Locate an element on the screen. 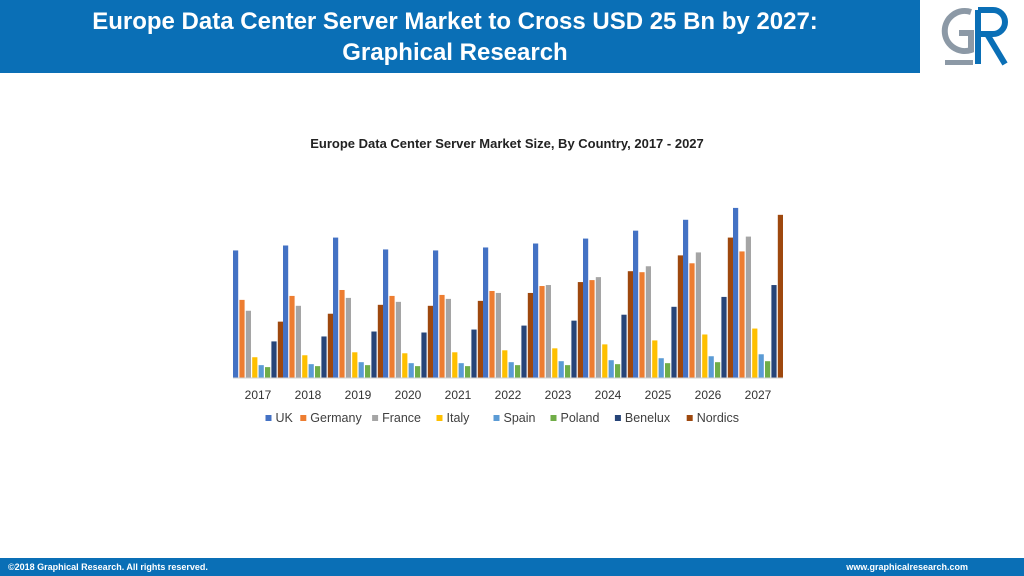  bar-france-2027 is located at coordinates (748, 307).